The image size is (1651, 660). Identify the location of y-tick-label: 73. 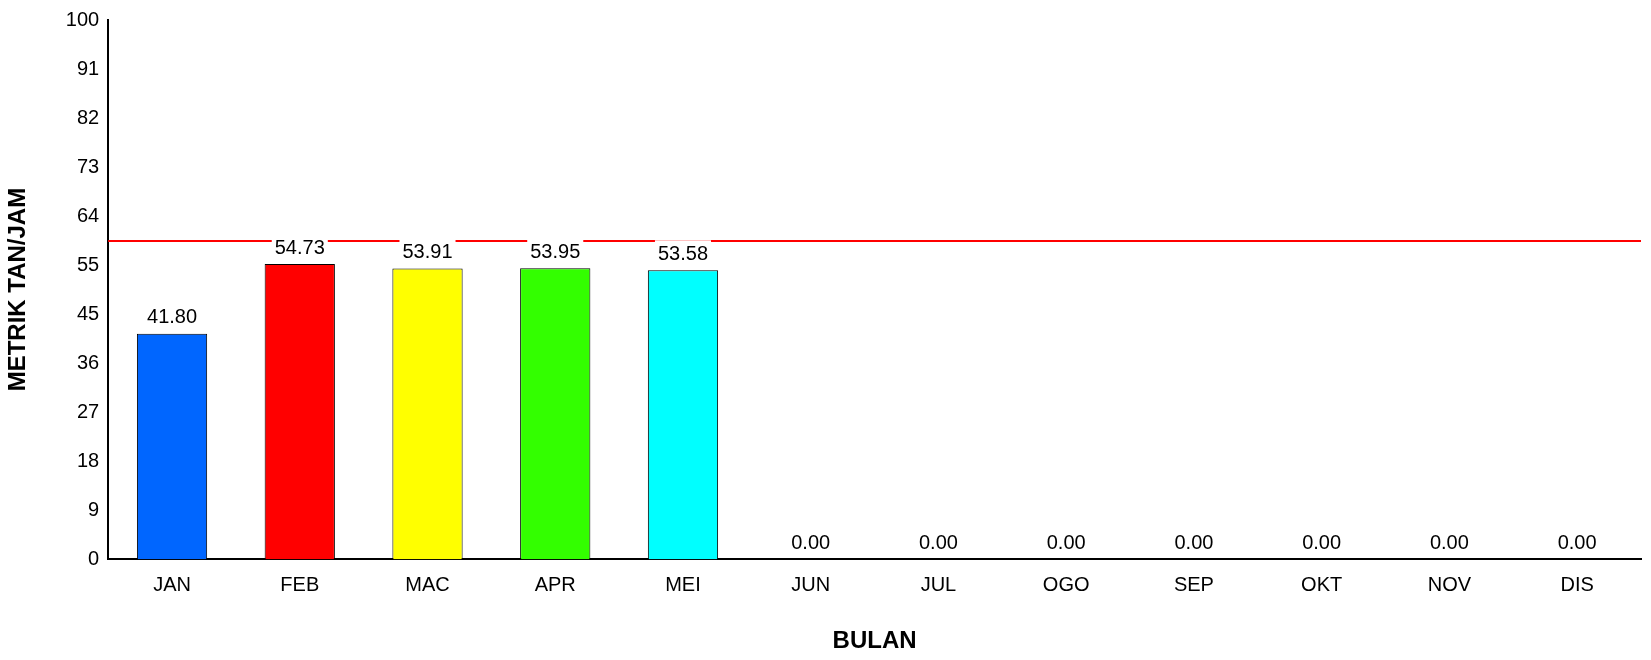
(88, 165).